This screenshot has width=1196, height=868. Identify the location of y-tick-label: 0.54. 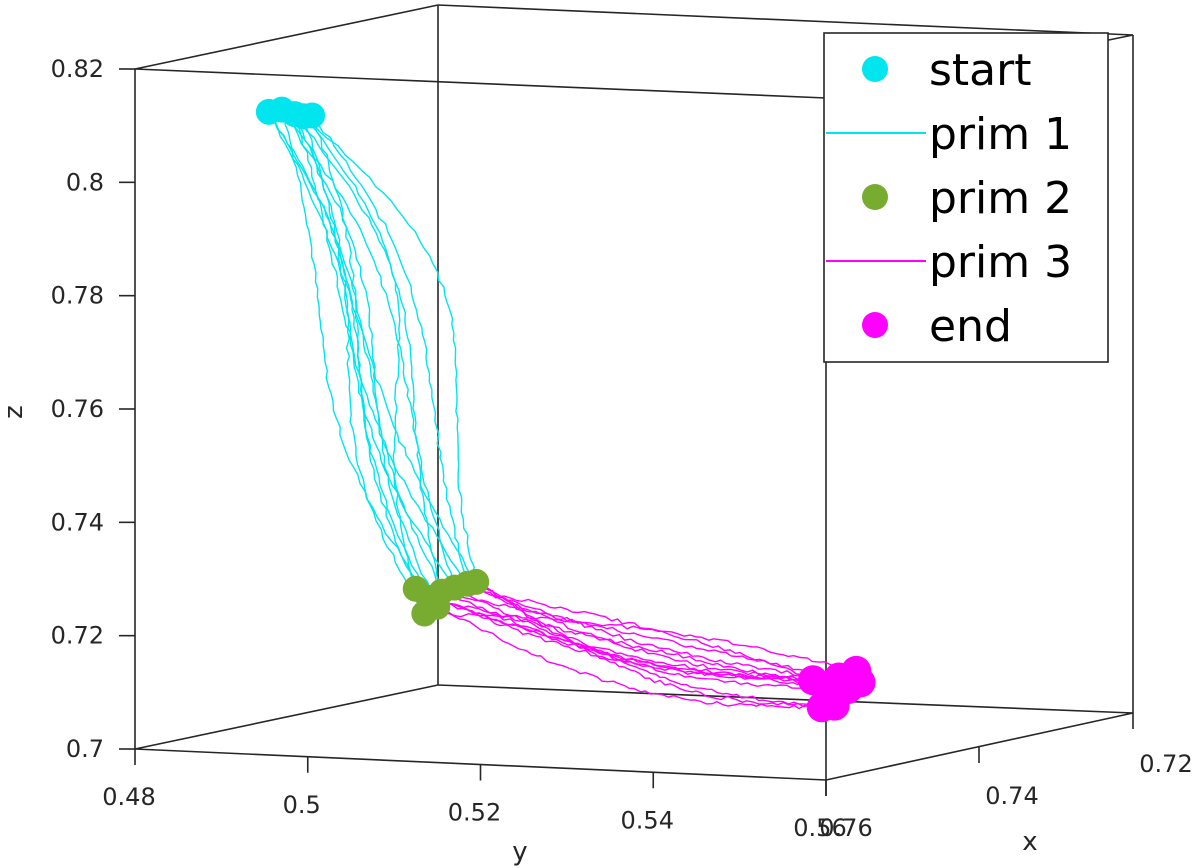
(647, 820).